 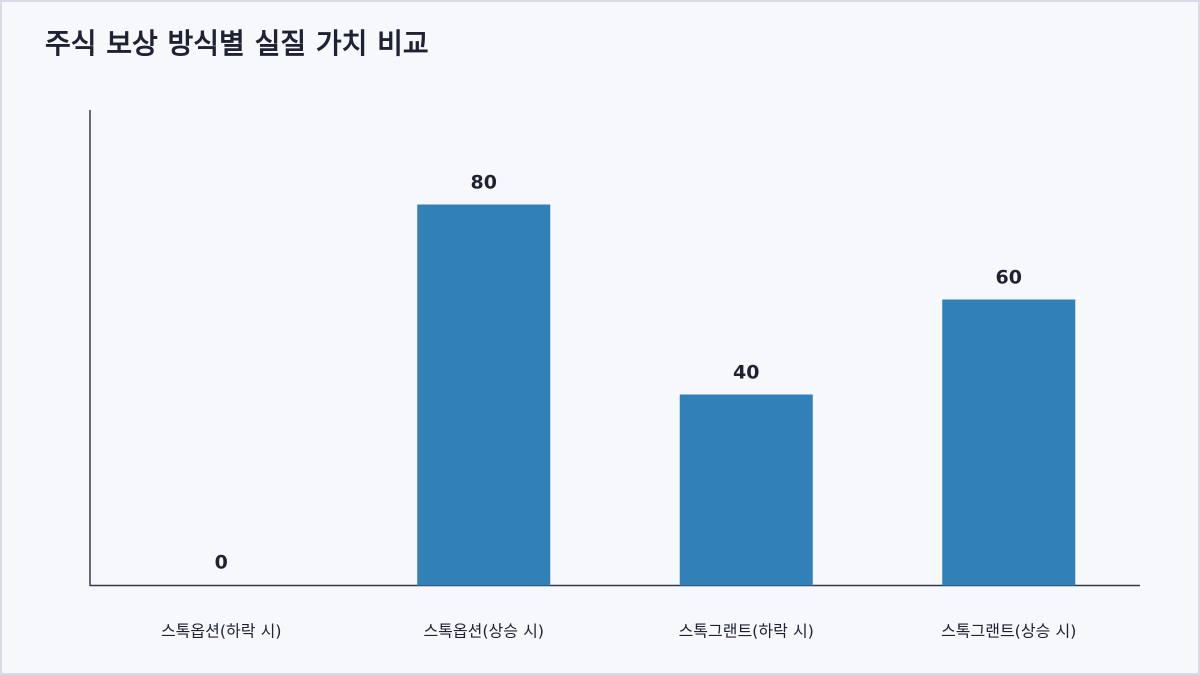 I want to click on data-label: 40, so click(x=746, y=373).